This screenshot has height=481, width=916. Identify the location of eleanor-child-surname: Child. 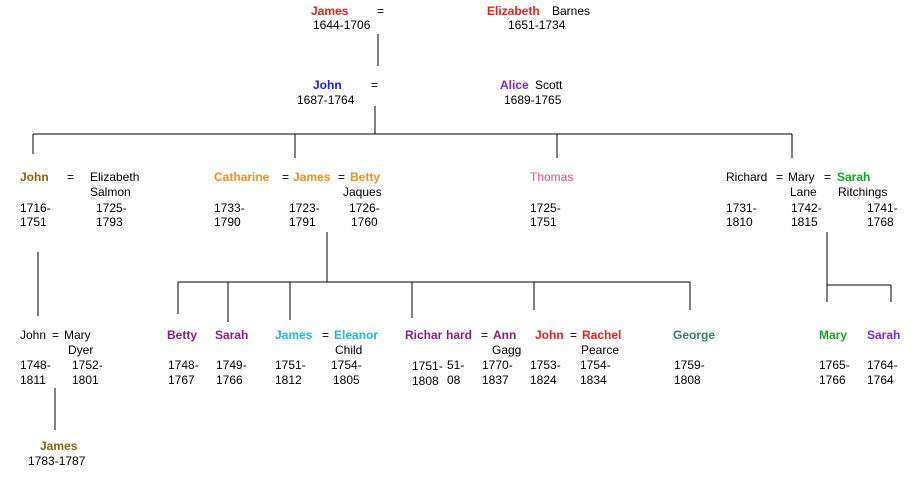
(349, 350).